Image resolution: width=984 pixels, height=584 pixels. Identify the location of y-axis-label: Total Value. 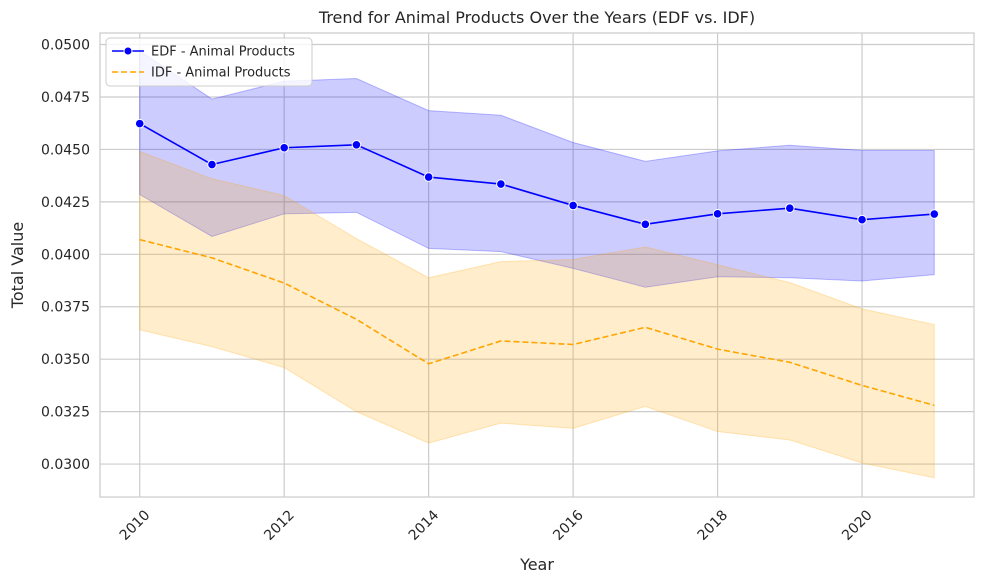
(17, 265).